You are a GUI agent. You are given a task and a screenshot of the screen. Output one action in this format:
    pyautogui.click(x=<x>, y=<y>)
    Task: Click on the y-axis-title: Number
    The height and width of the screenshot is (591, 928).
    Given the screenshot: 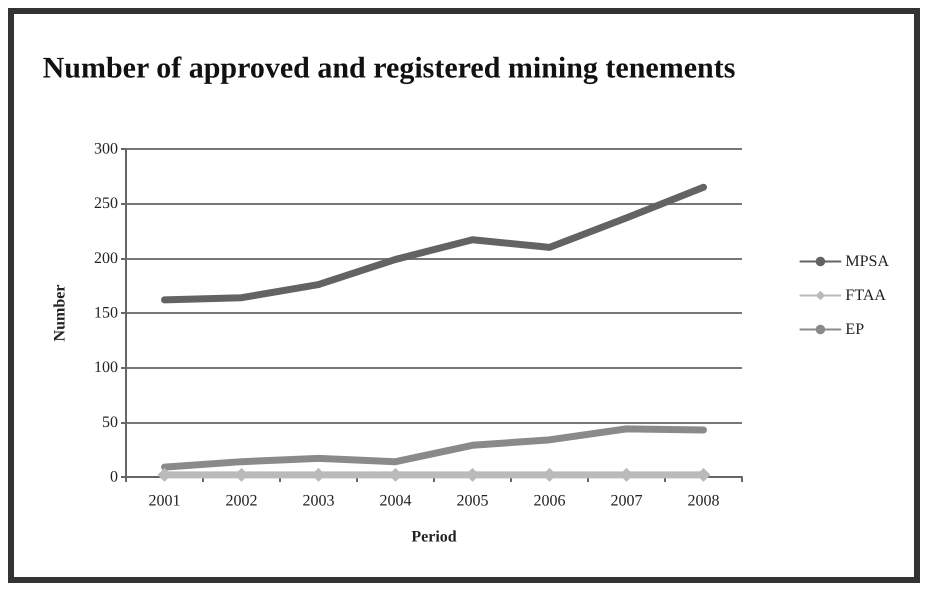 What is the action you would take?
    pyautogui.click(x=60, y=313)
    